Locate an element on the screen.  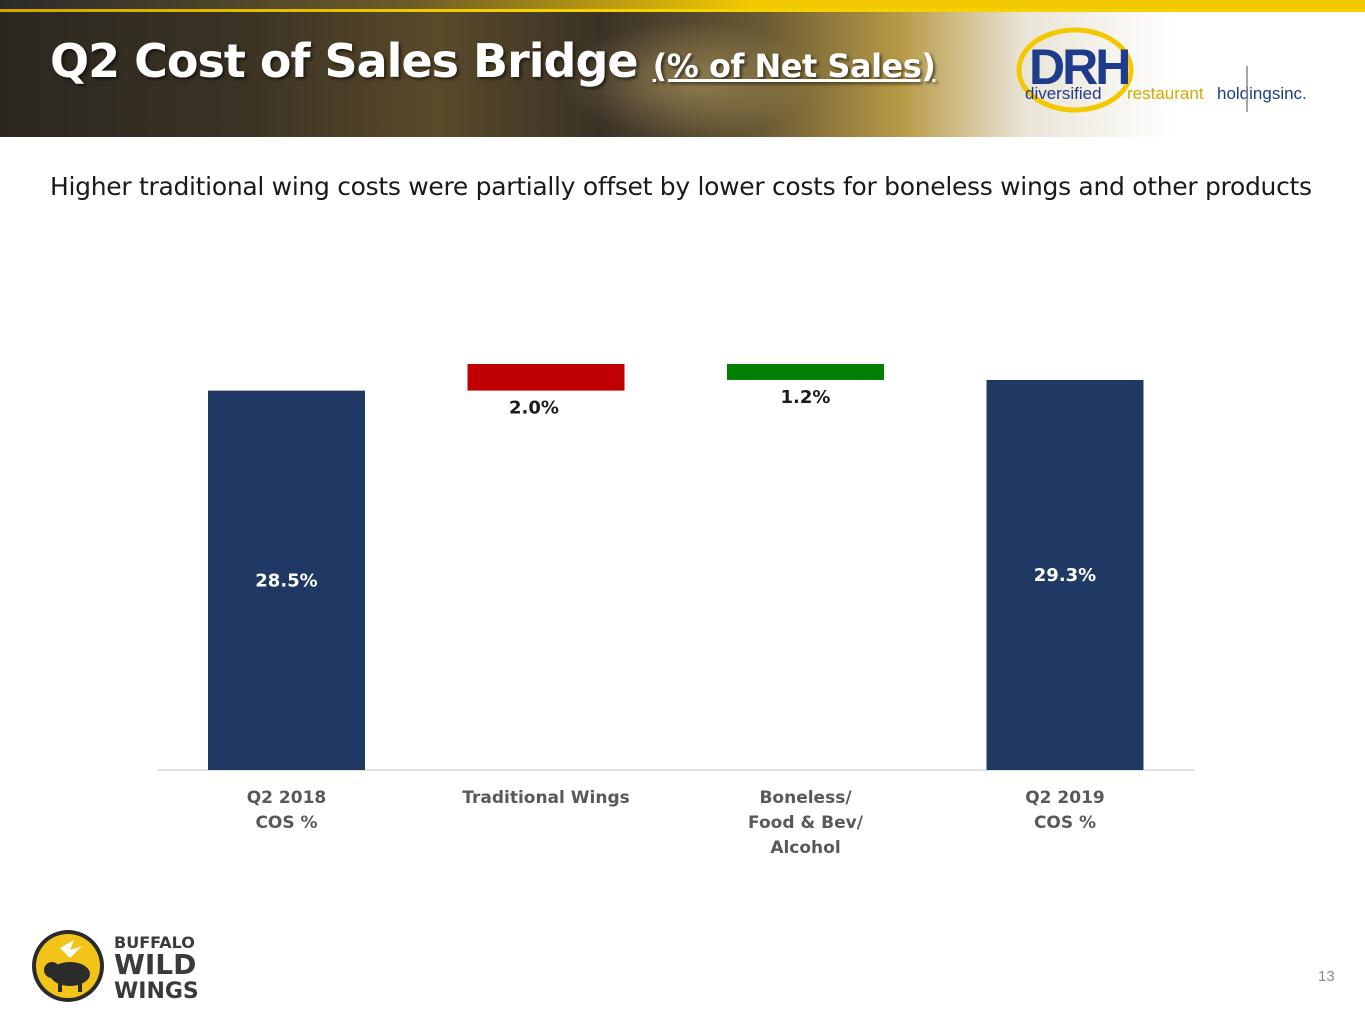
category-label-line: Q2 2018 is located at coordinates (287, 798).